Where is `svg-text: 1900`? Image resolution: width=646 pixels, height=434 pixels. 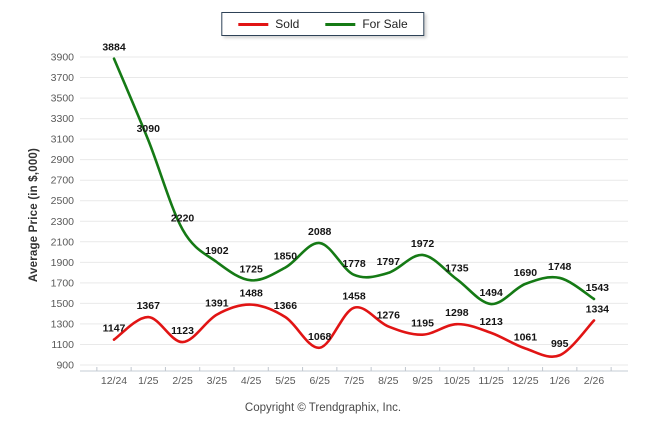 svg-text: 1900 is located at coordinates (63, 263).